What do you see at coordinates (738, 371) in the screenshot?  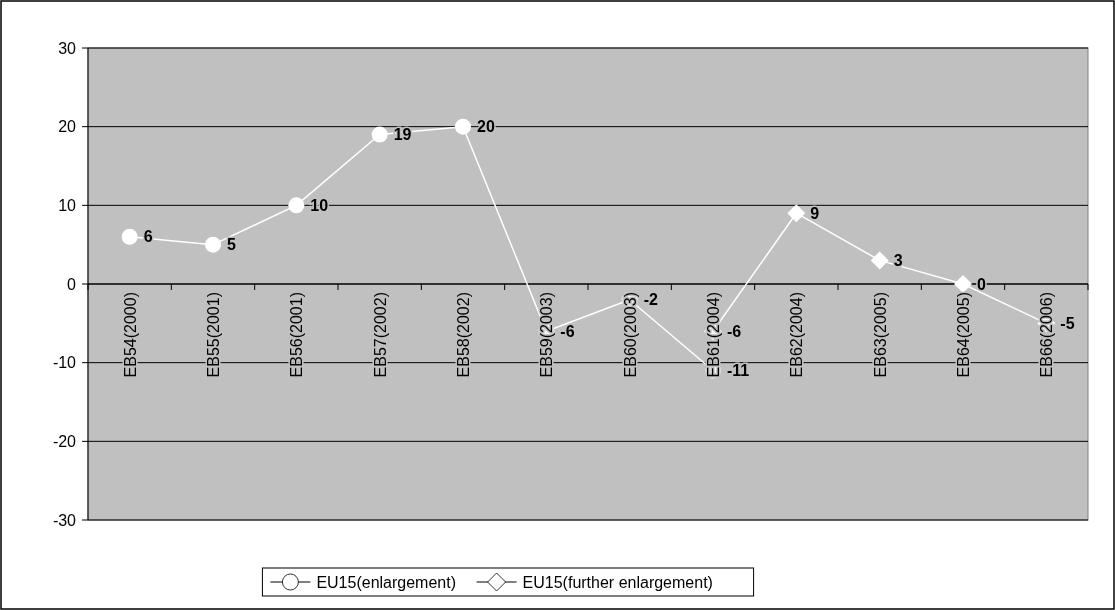 I see `data-label: -11` at bounding box center [738, 371].